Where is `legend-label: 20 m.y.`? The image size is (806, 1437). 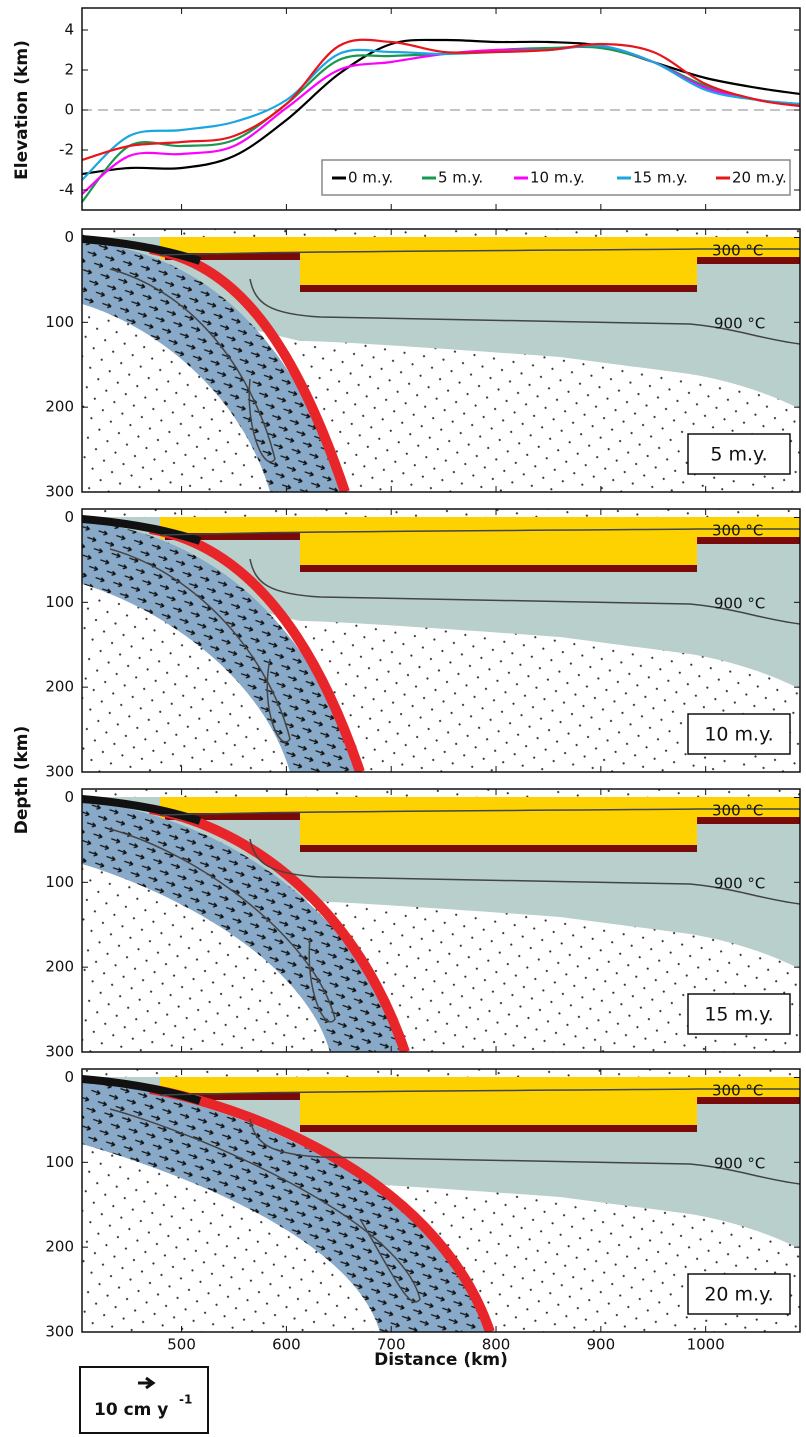 legend-label: 20 m.y. is located at coordinates (759, 178).